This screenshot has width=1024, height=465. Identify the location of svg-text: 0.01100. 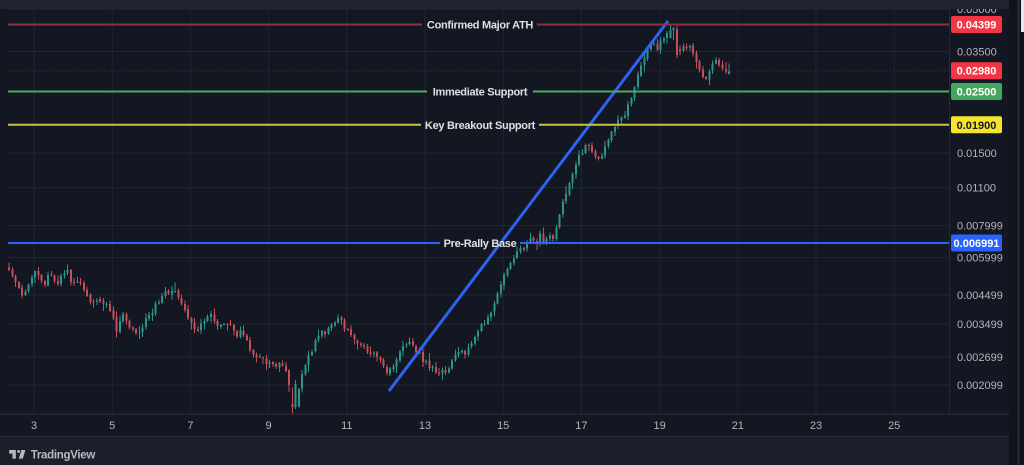
(976, 189).